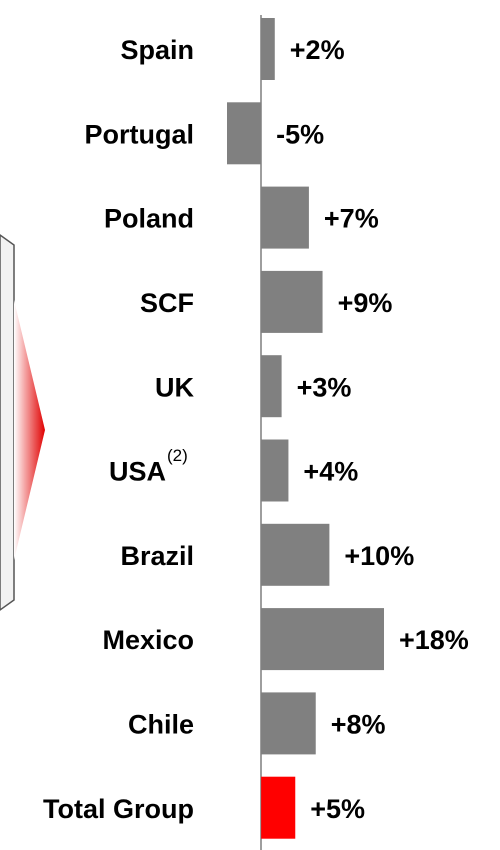  I want to click on category-label: Portugal, so click(139, 134).